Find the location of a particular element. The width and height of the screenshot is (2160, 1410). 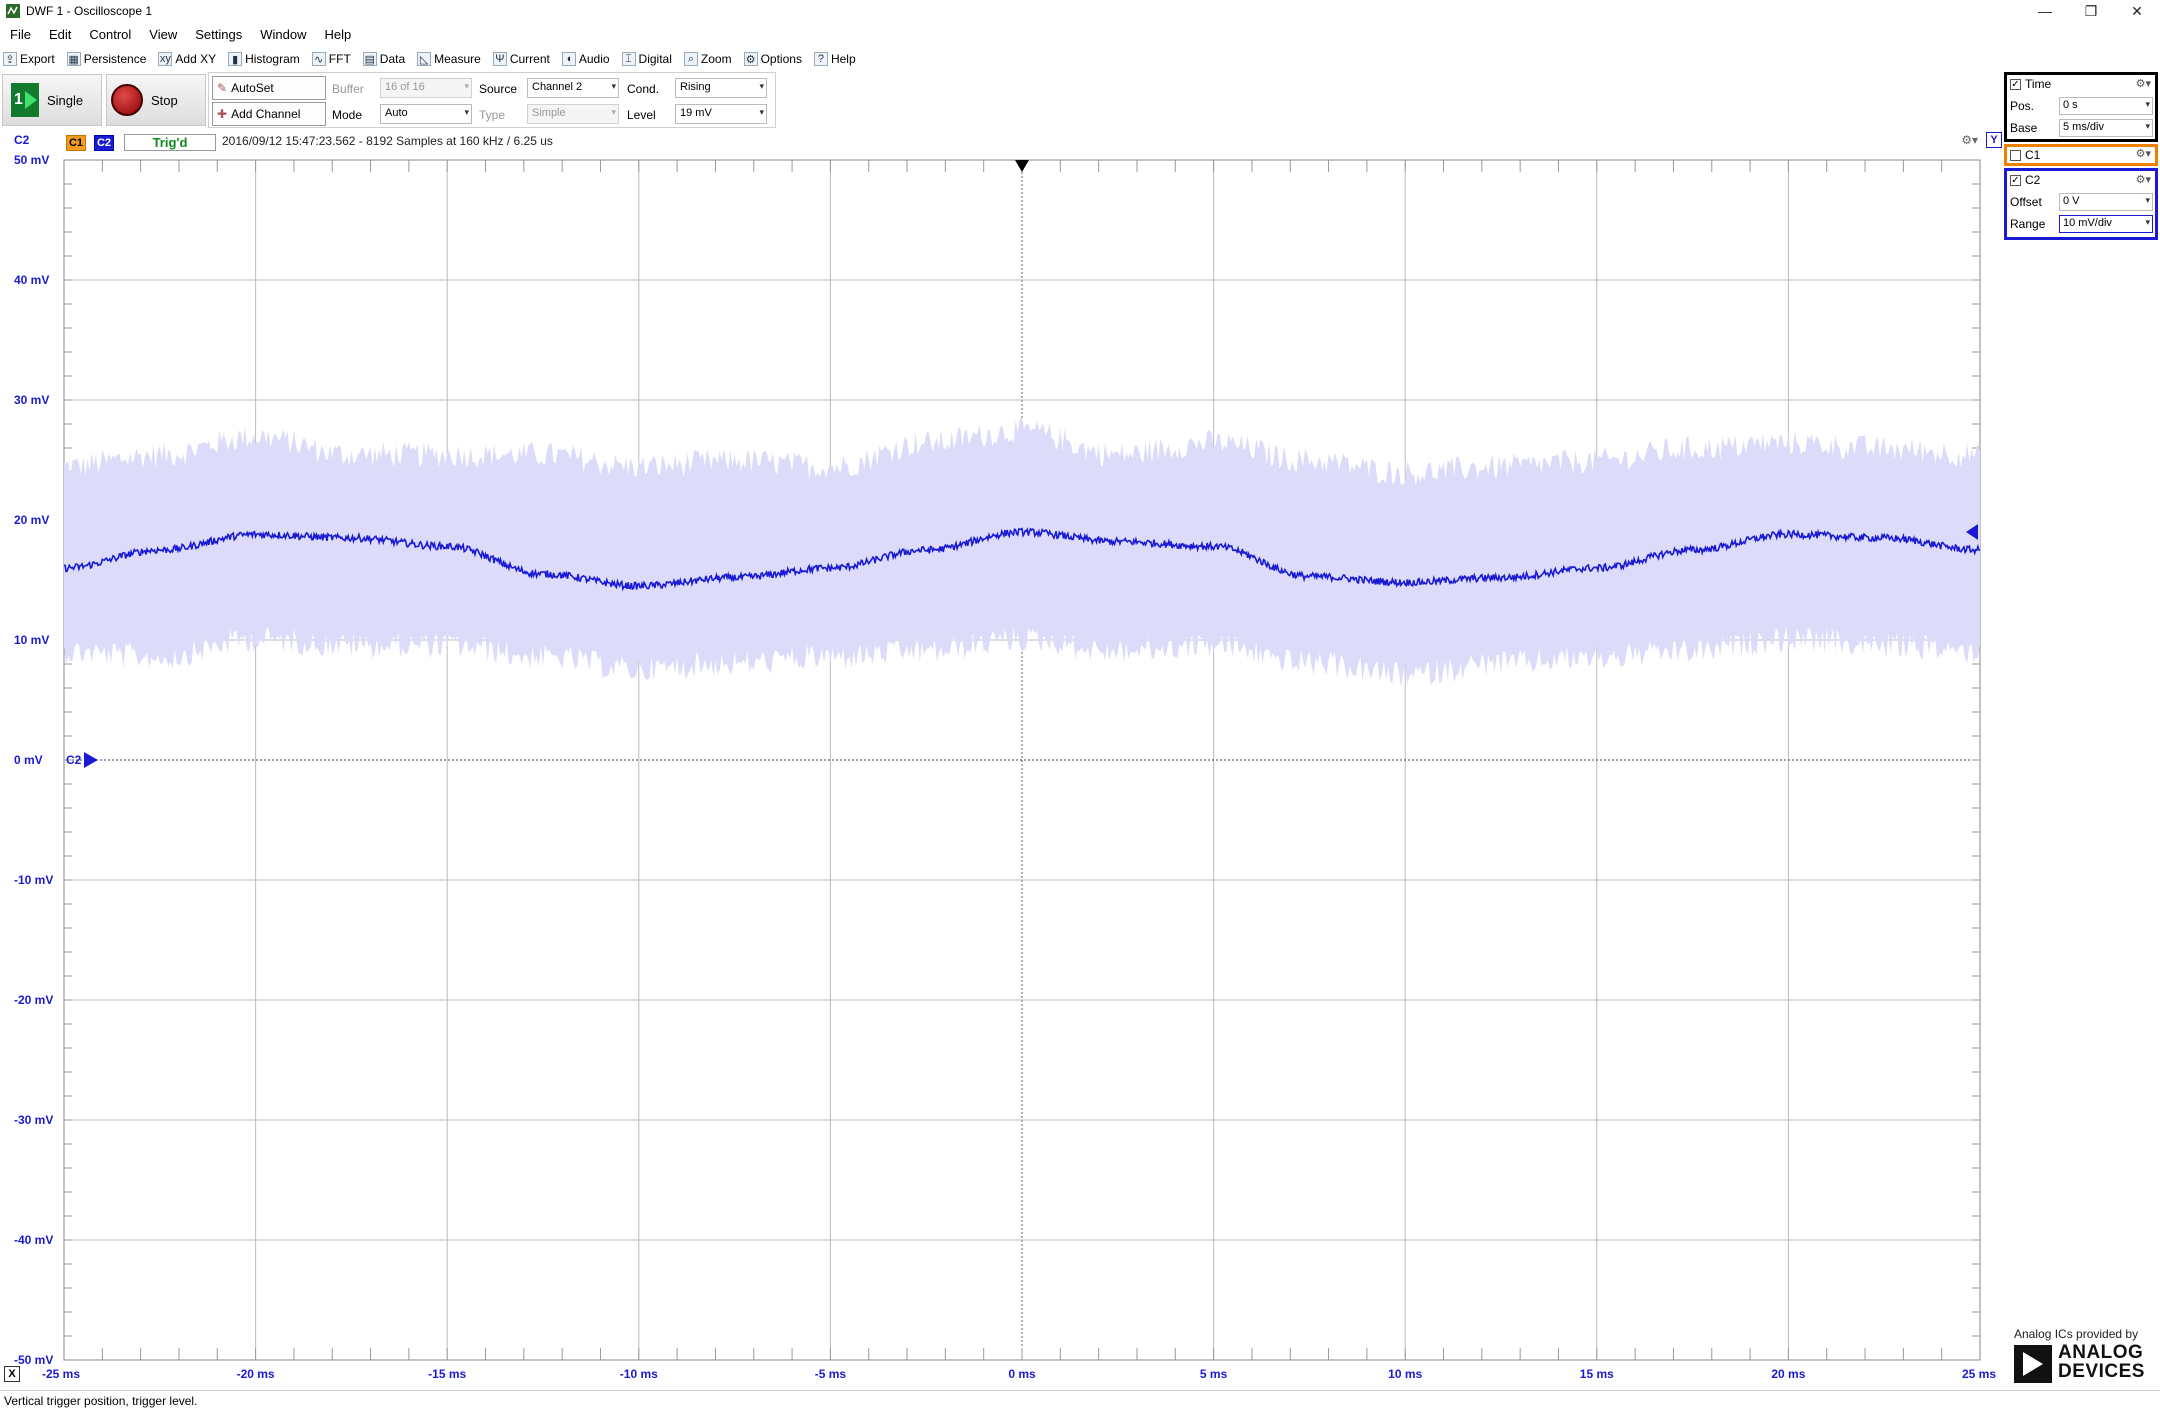

menu-view: View is located at coordinates (163, 34).